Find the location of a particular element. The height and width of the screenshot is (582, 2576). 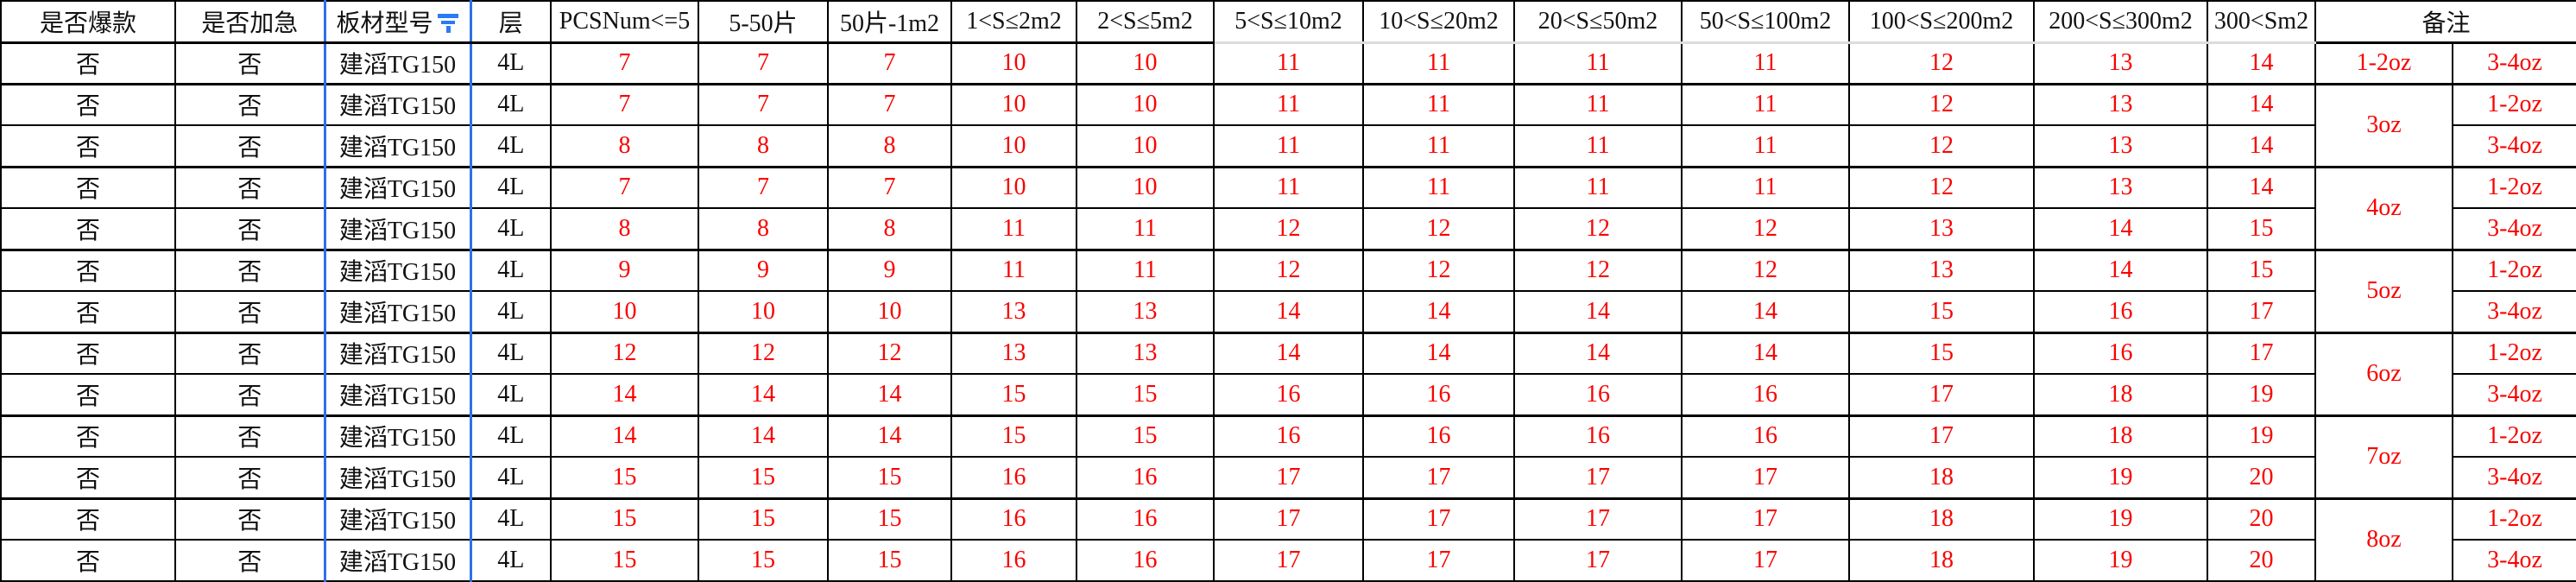

cell-value: 8 is located at coordinates (889, 146).